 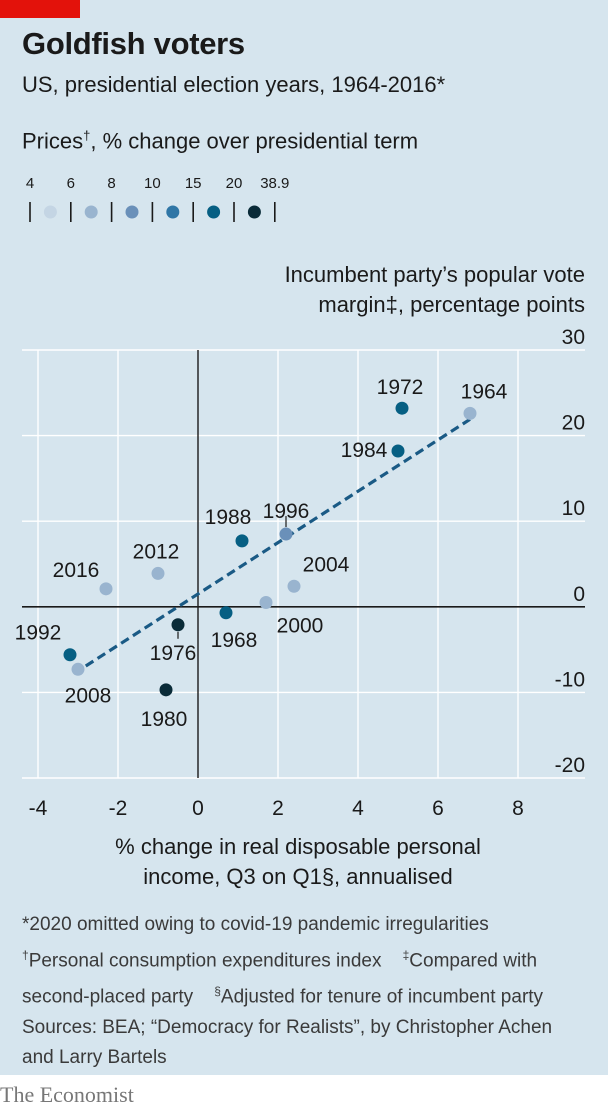 I want to click on y-axis-title-line-1: Incumbent party’s popular vote, so click(x=435, y=274).